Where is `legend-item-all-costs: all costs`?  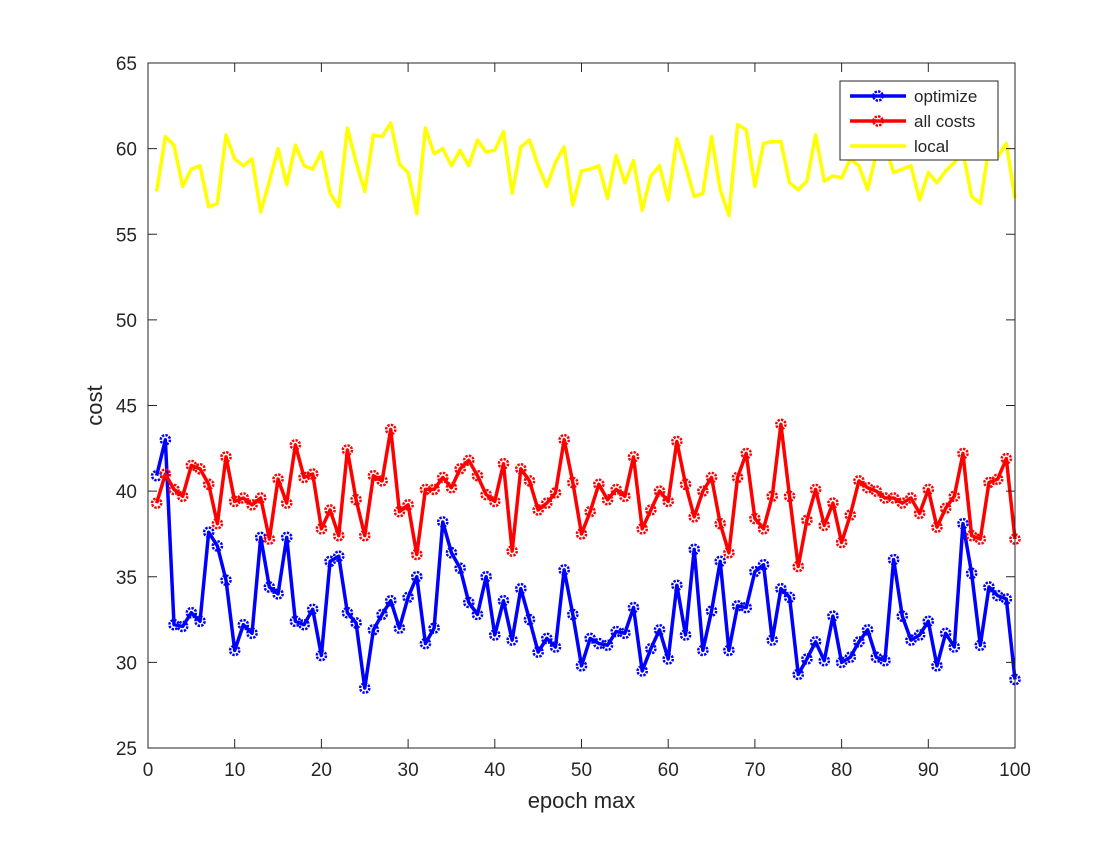
legend-item-all-costs: all costs is located at coordinates (912, 121).